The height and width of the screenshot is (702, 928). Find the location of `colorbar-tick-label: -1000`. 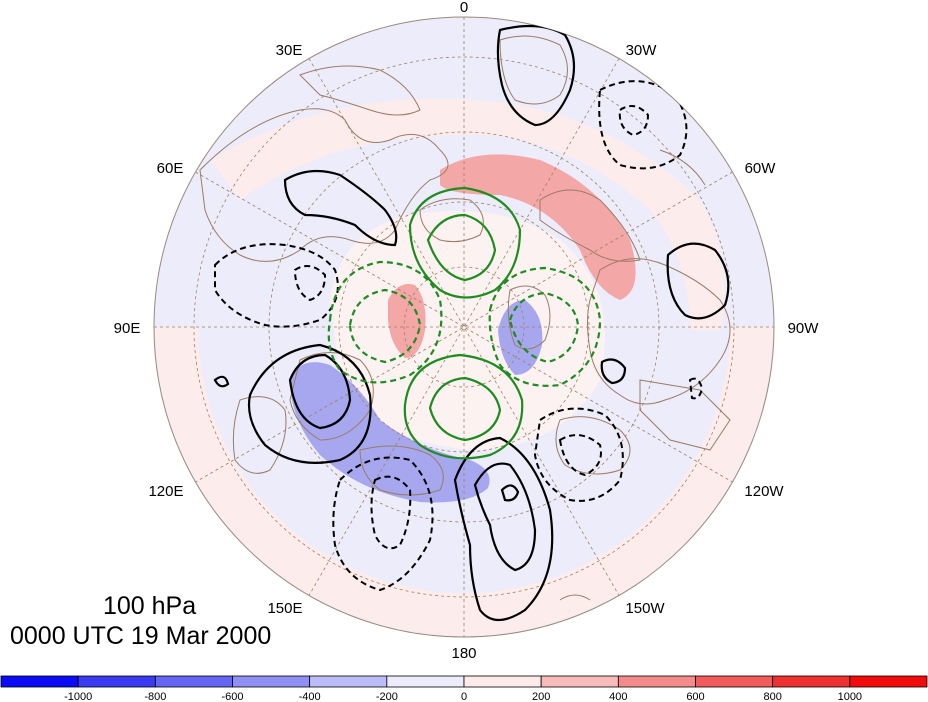

colorbar-tick-label: -1000 is located at coordinates (78, 696).